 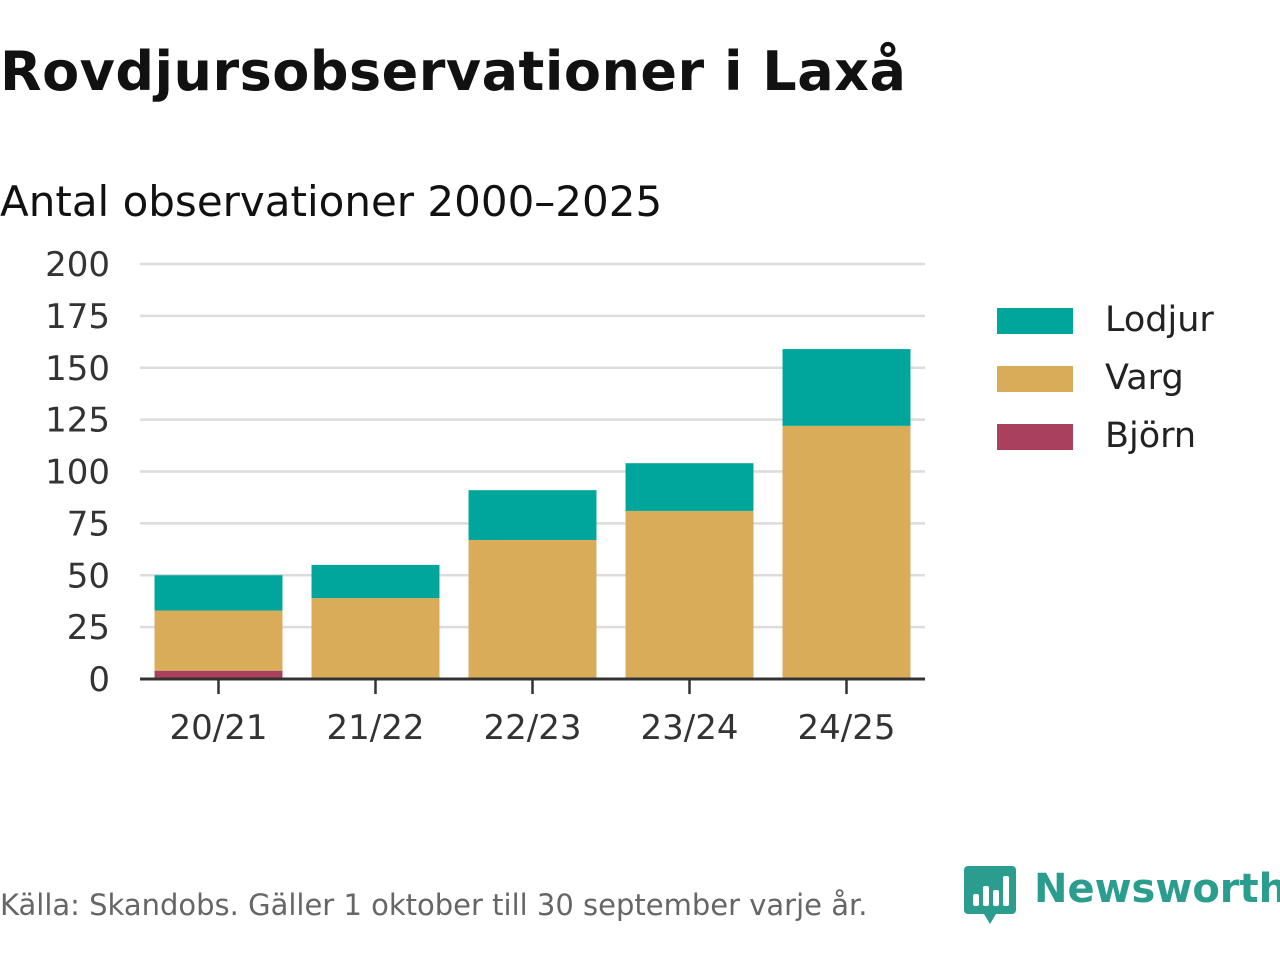 I want to click on legend-label-bjorn: Björn, so click(x=1151, y=436).